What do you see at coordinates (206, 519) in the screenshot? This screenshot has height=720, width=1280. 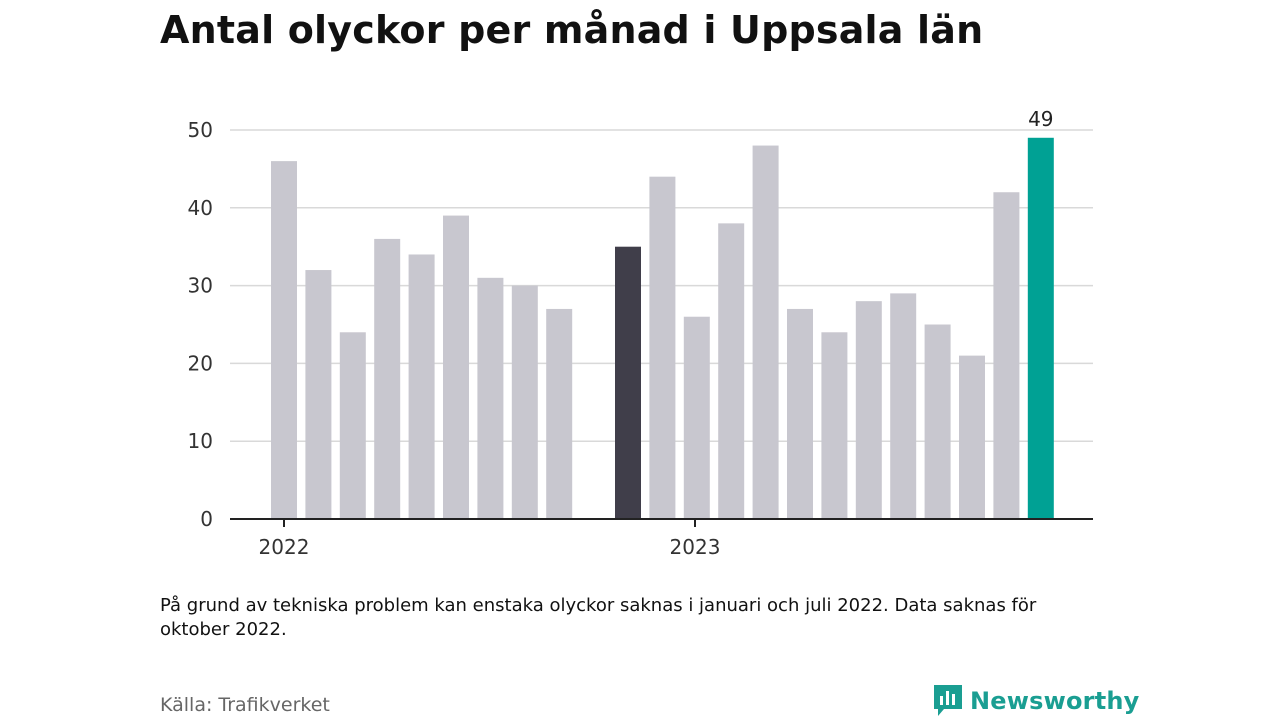 I see `y-tick-label: 0` at bounding box center [206, 519].